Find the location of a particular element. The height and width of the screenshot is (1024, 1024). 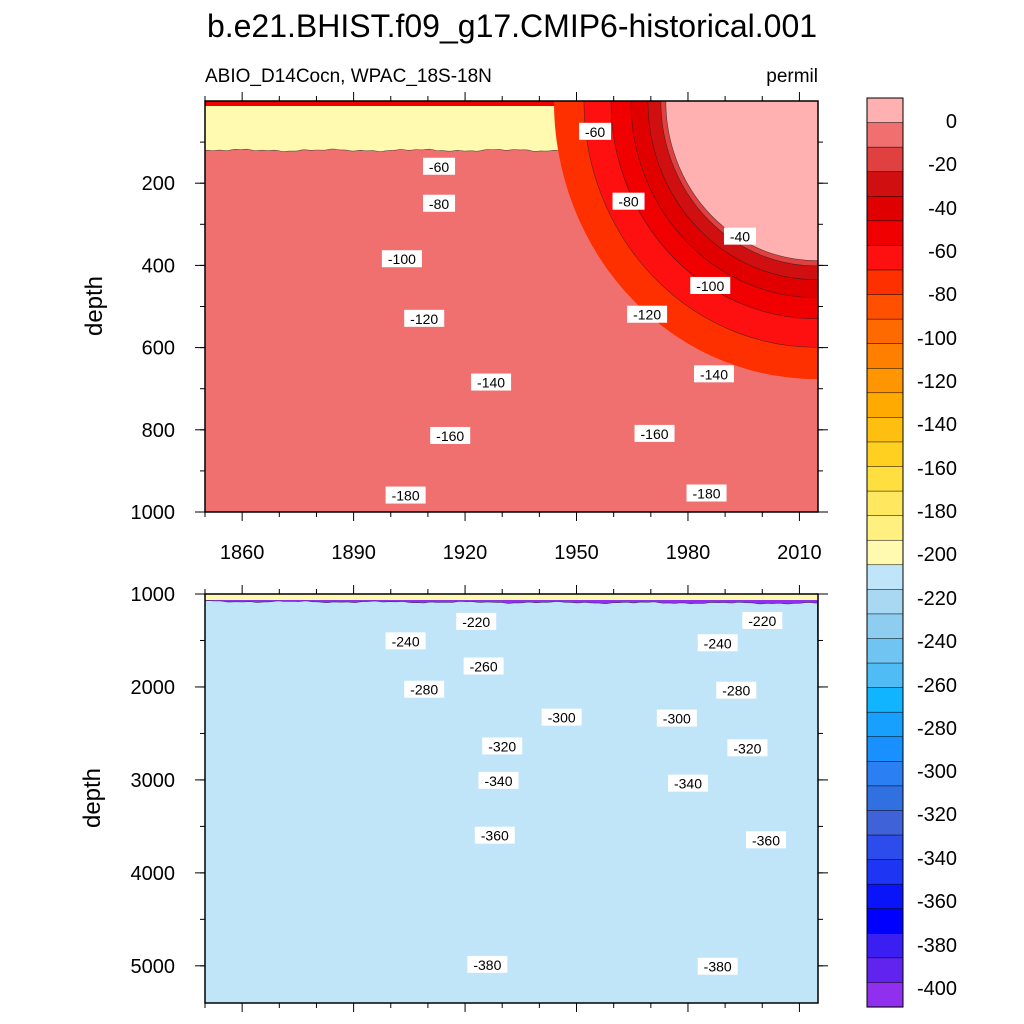

svg-text: -60 is located at coordinates (439, 167).